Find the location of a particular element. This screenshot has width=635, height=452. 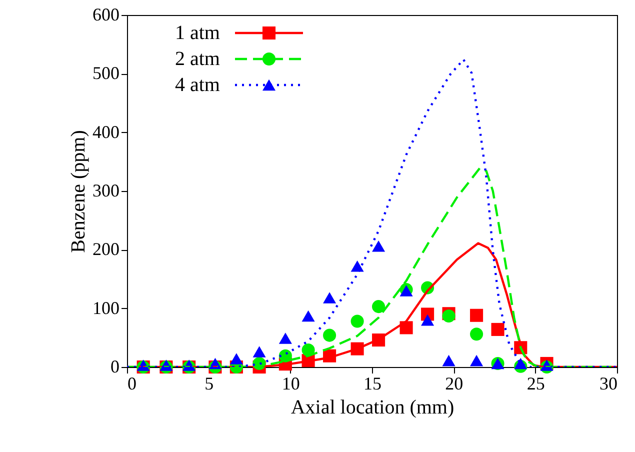

y-axis-title: Benzene (ppm) is located at coordinates (79, 191).